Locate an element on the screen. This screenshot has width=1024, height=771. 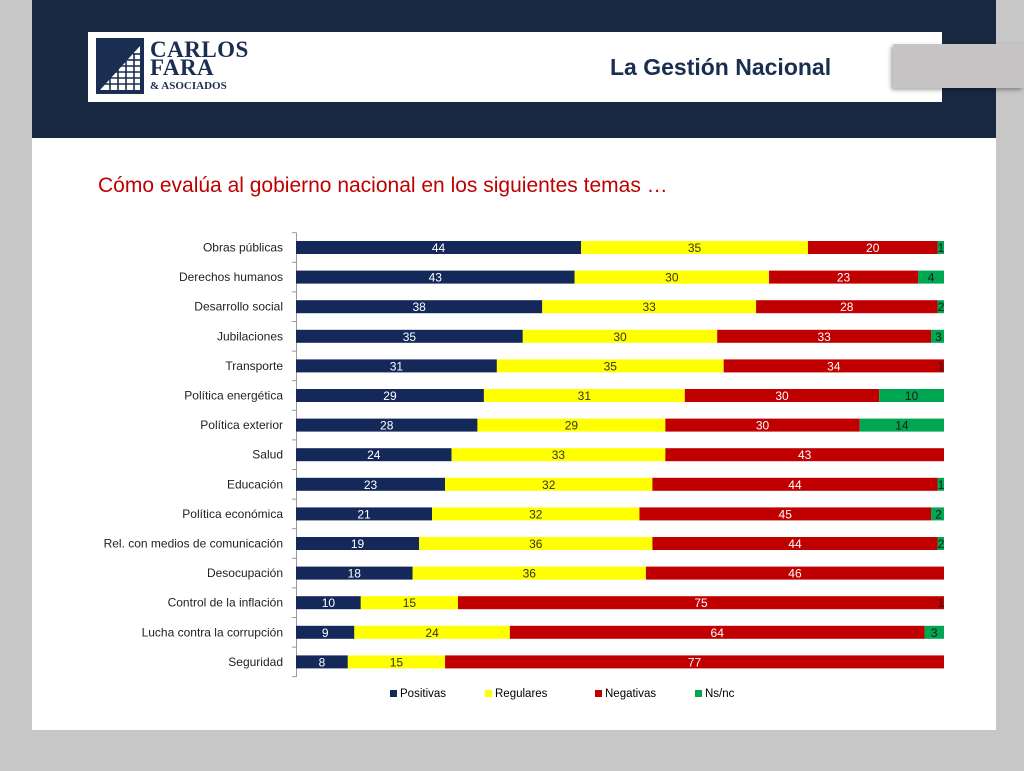
chart-legend: Positivas Regulares Negativas Ns/nc is located at coordinates (590, 694).